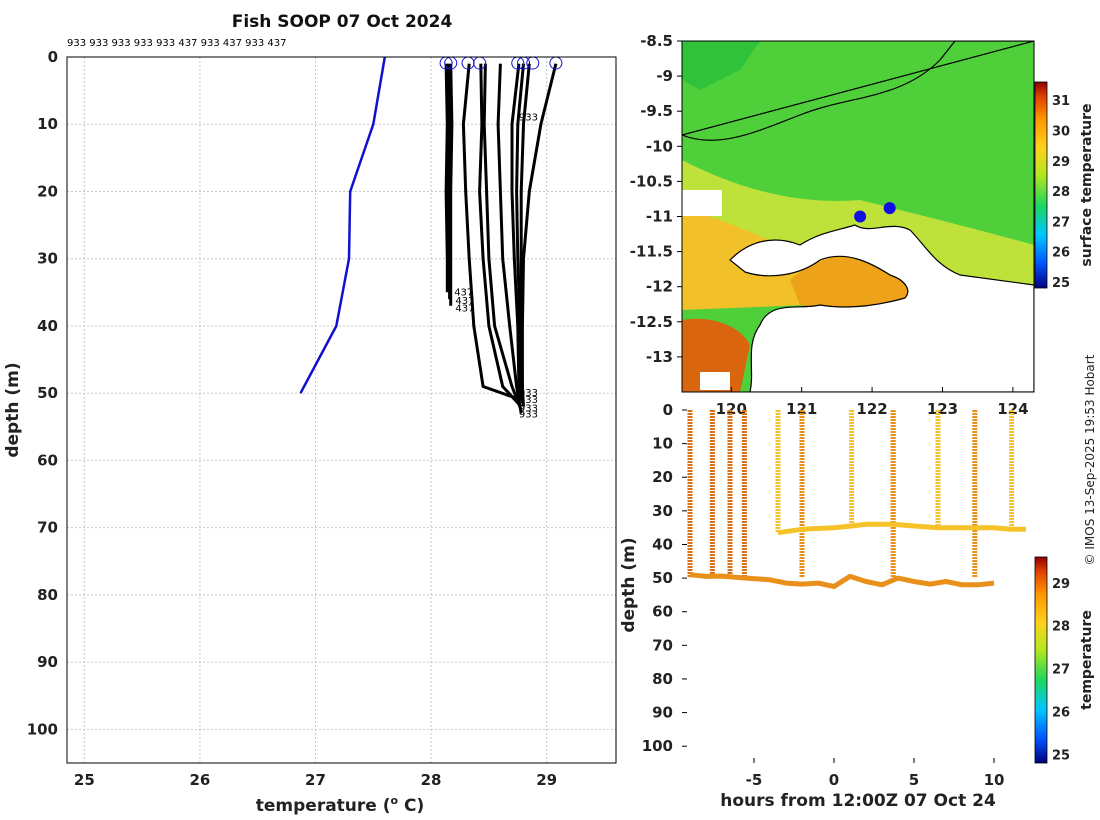 This screenshot has height=820, width=1100. What do you see at coordinates (84, 780) in the screenshot?
I see `x-tick-label: 25` at bounding box center [84, 780].